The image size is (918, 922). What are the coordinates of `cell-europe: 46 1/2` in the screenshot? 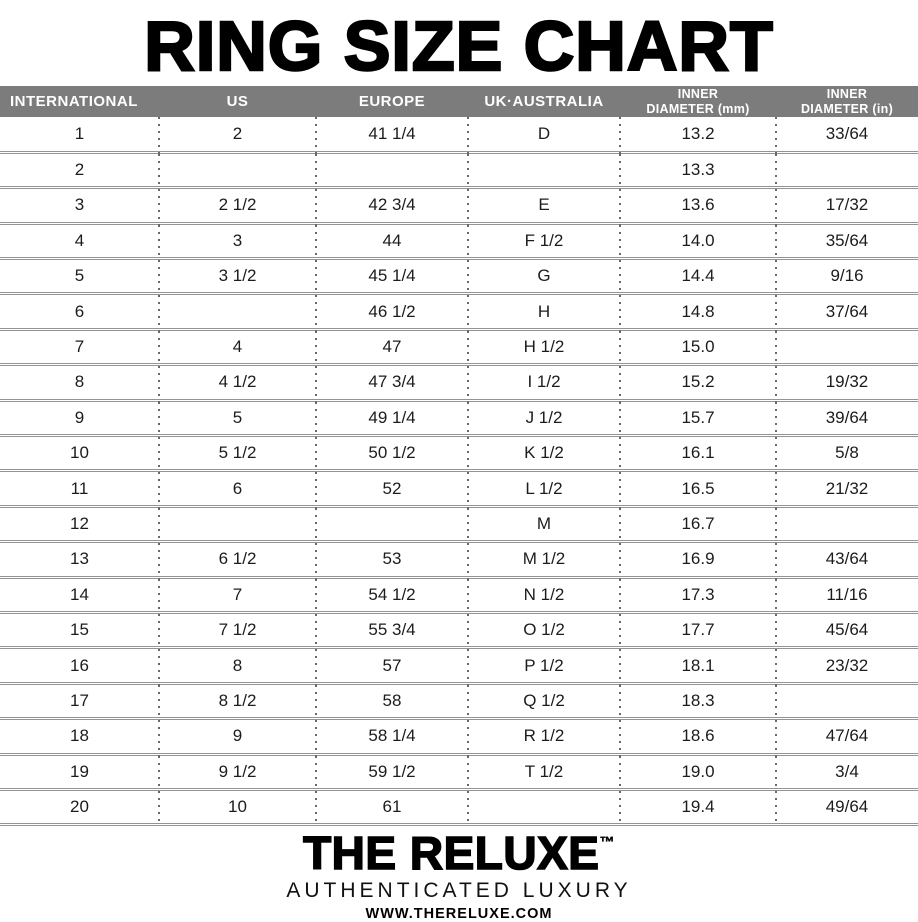 It's located at (392, 312).